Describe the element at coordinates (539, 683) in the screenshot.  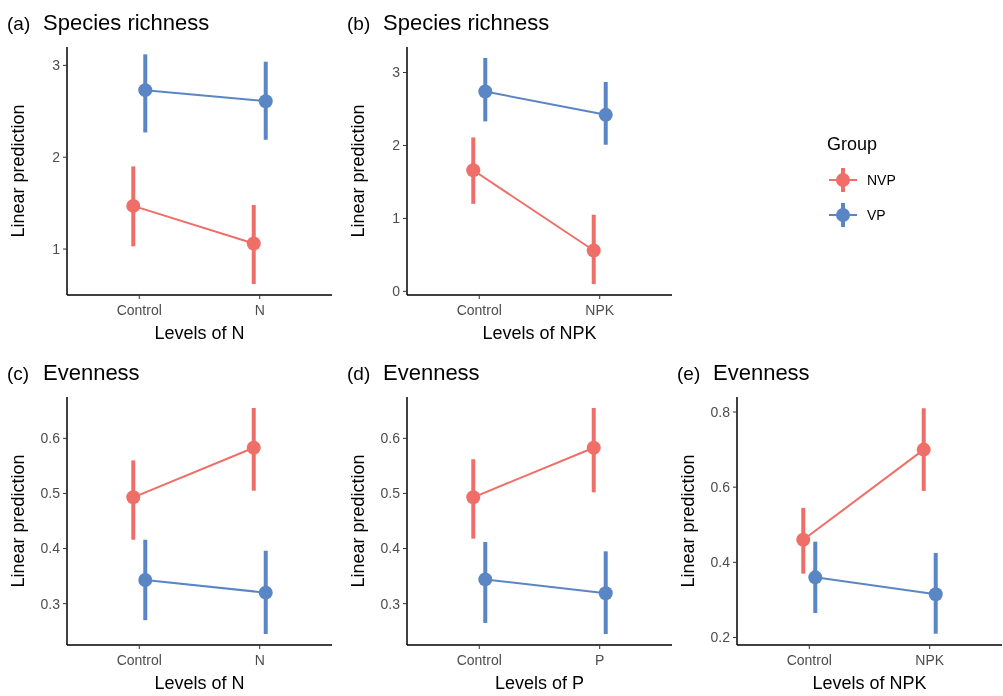
I see `x-axis-title: Levels of P` at that location.